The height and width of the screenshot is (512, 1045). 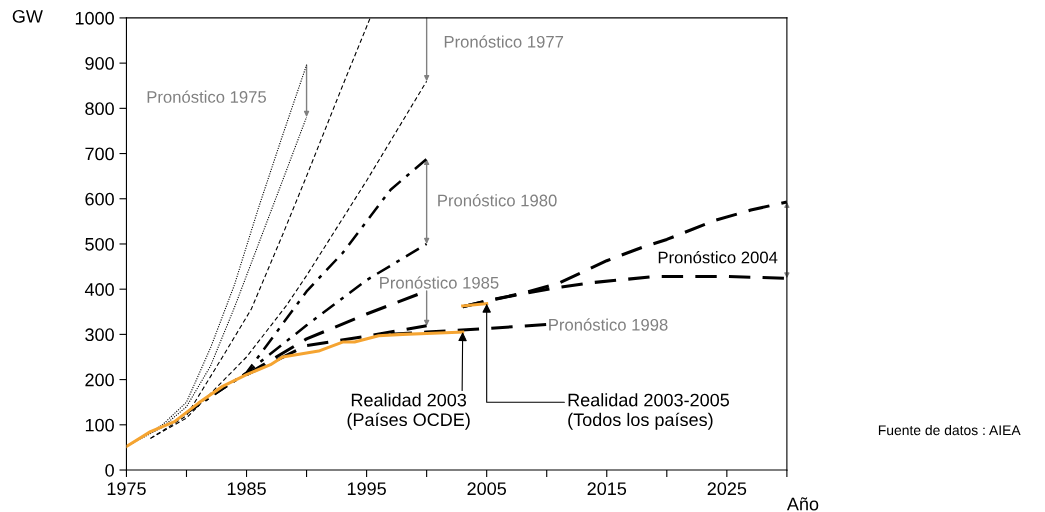 I want to click on y-tick-label: 700, so click(x=99, y=154).